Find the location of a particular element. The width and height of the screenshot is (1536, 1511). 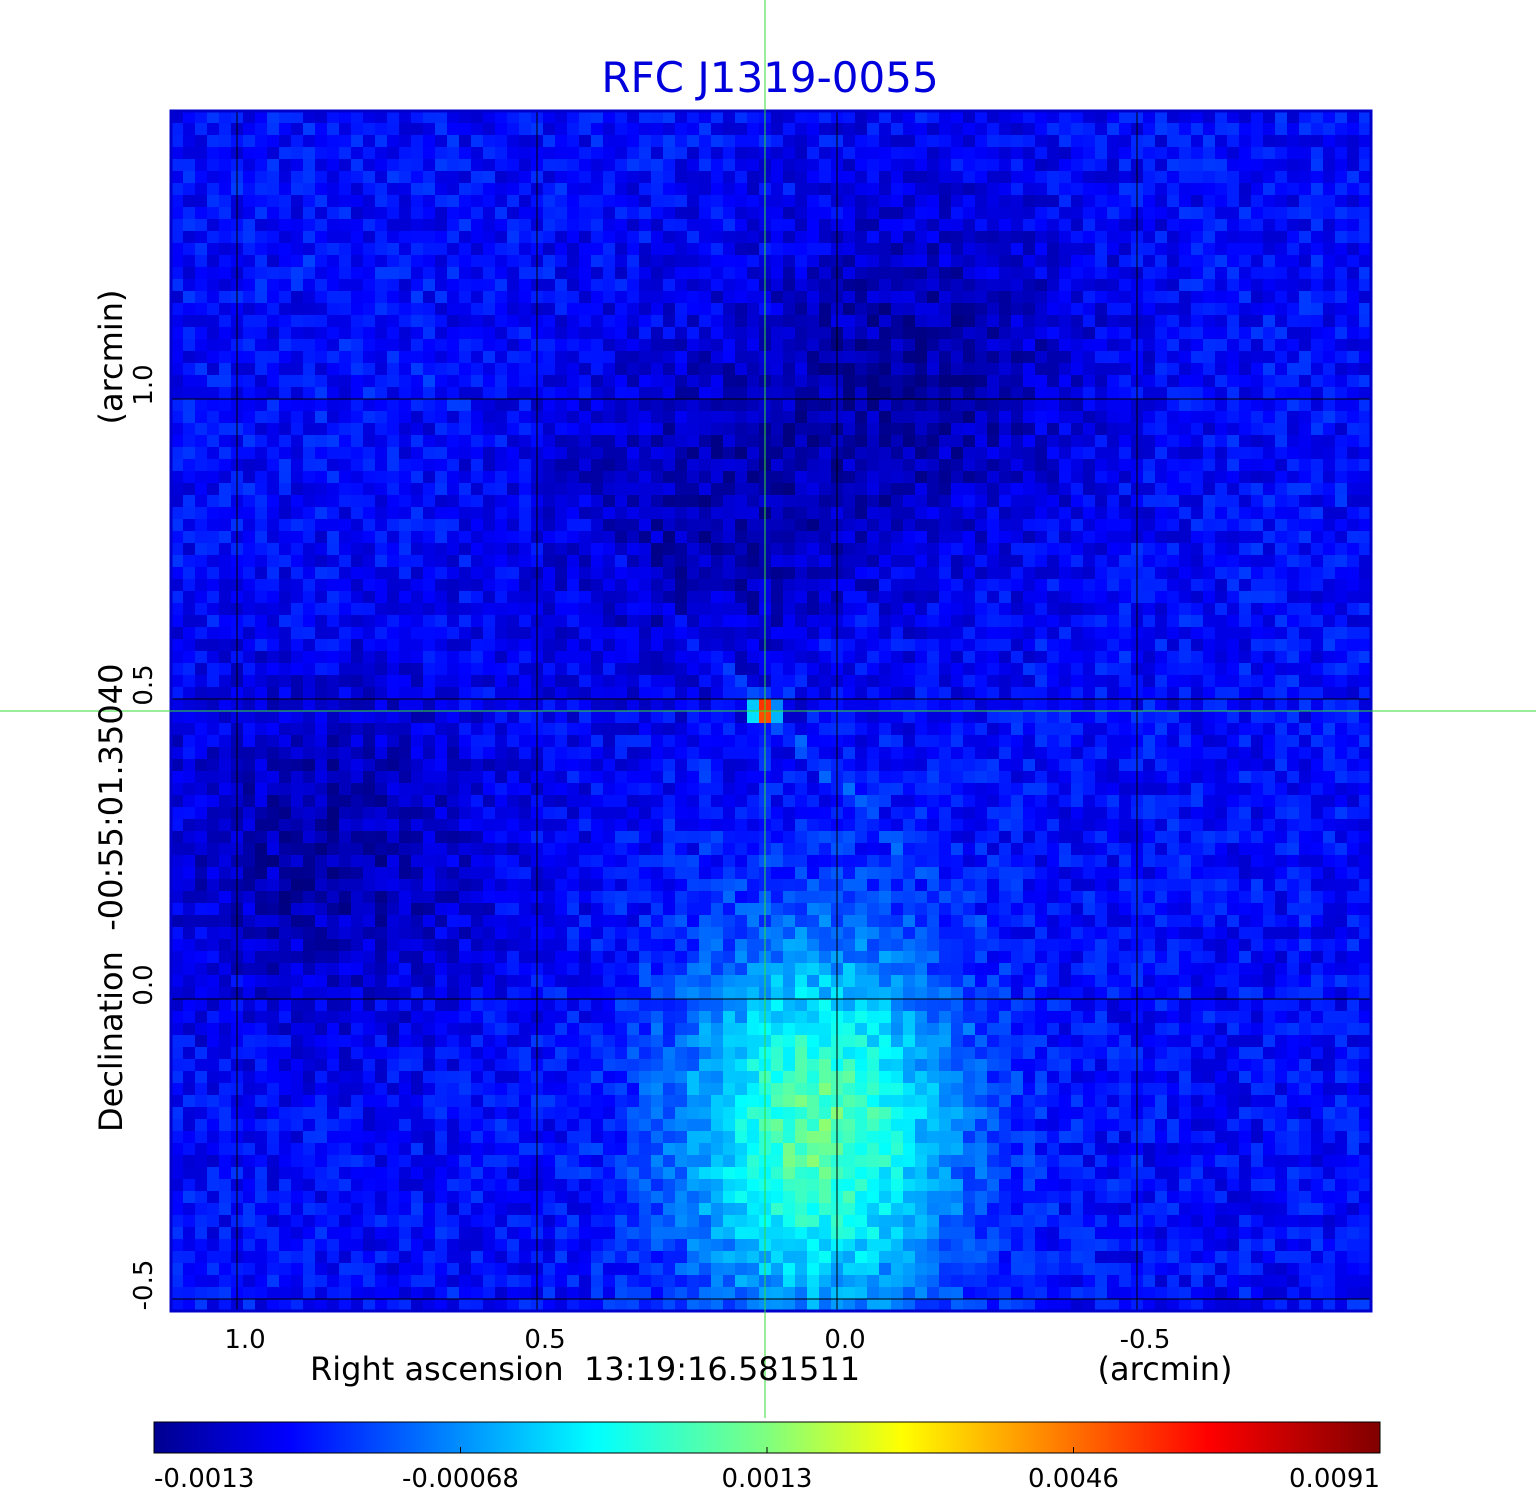

colorbar-tick-label: -0.00068 is located at coordinates (460, 1479).